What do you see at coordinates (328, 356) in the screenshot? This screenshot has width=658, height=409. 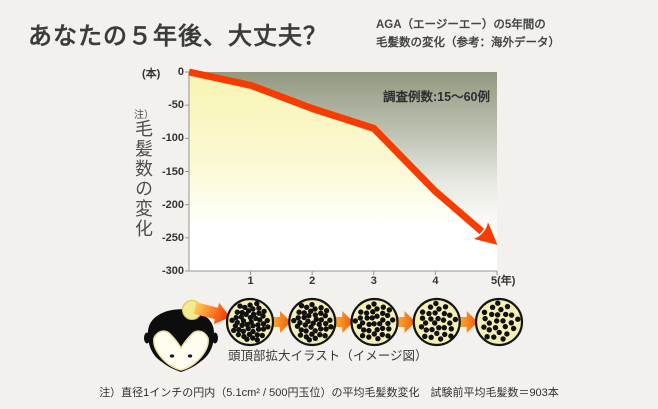 I see `illustration-caption: 頭頂部拡大イラスト（イメージ図）` at bounding box center [328, 356].